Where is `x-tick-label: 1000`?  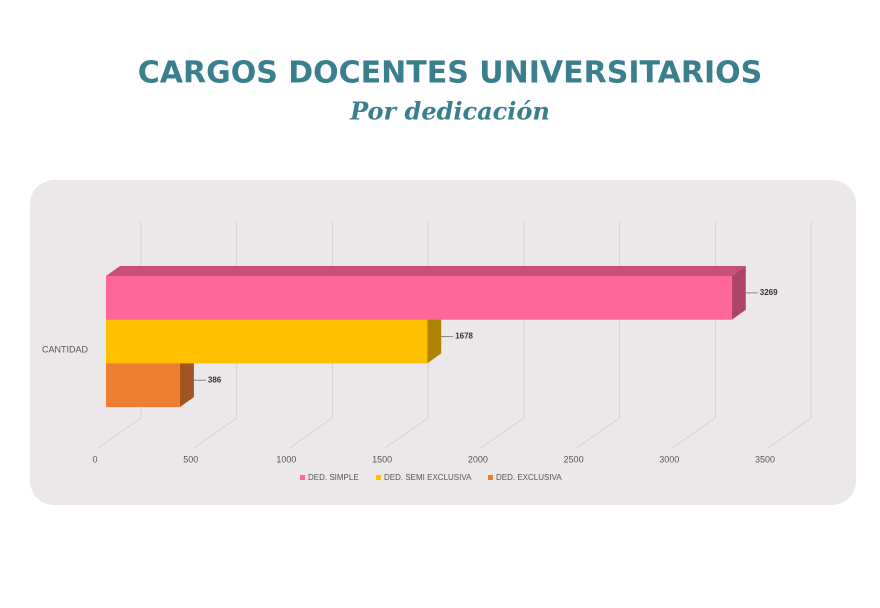 x-tick-label: 1000 is located at coordinates (286, 459).